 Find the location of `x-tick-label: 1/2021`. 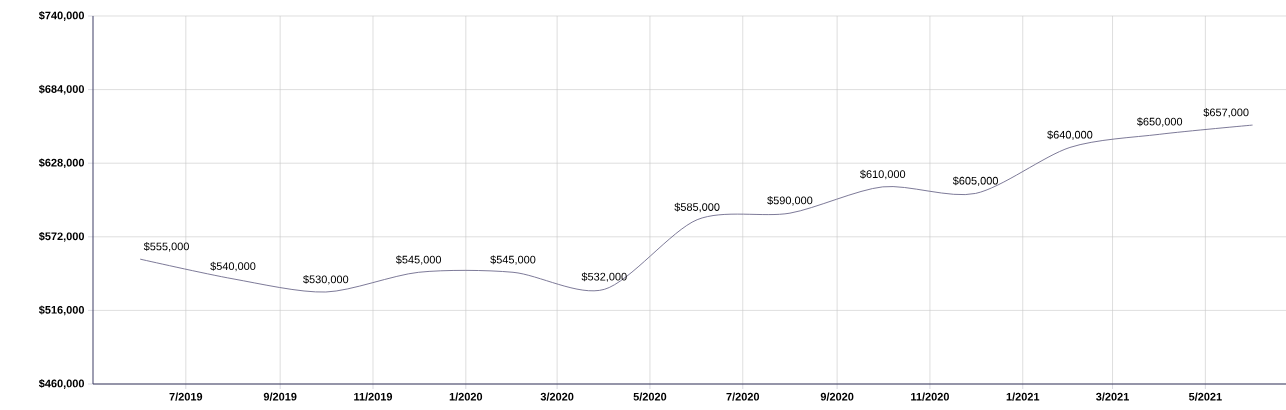

x-tick-label: 1/2021 is located at coordinates (1023, 396).